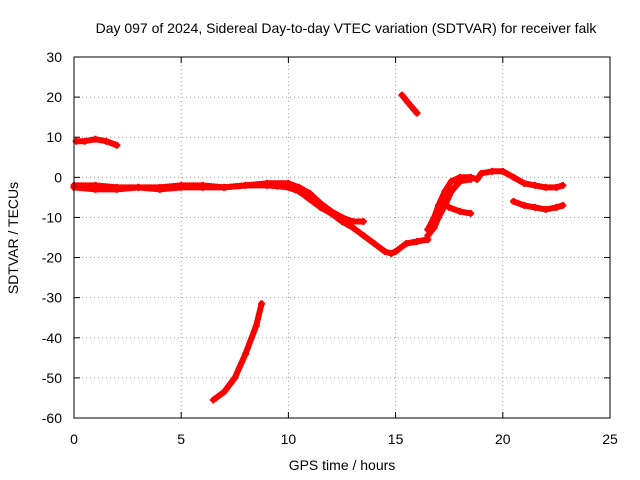 The height and width of the screenshot is (480, 640). Describe the element at coordinates (74, 439) in the screenshot. I see `x-tick-label: 0` at that location.